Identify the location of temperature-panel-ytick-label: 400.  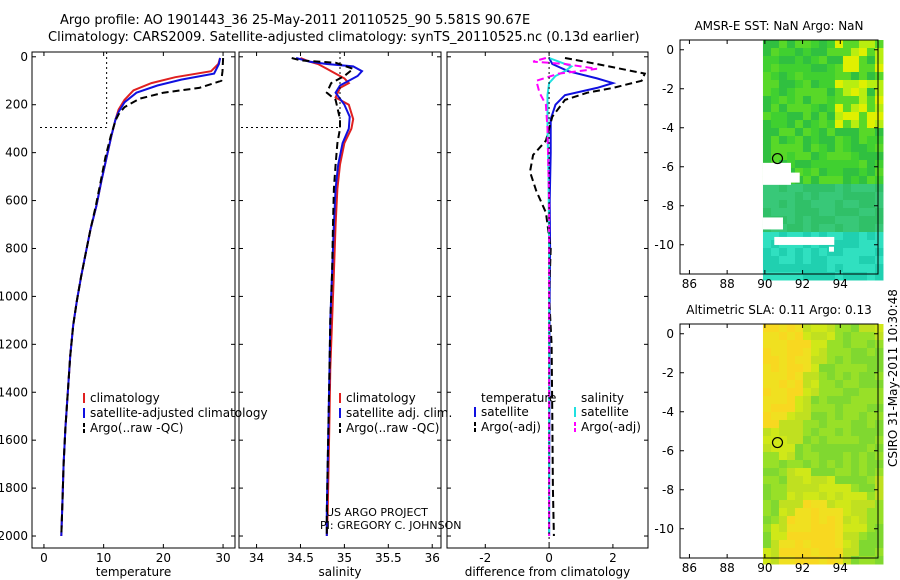
(16, 153).